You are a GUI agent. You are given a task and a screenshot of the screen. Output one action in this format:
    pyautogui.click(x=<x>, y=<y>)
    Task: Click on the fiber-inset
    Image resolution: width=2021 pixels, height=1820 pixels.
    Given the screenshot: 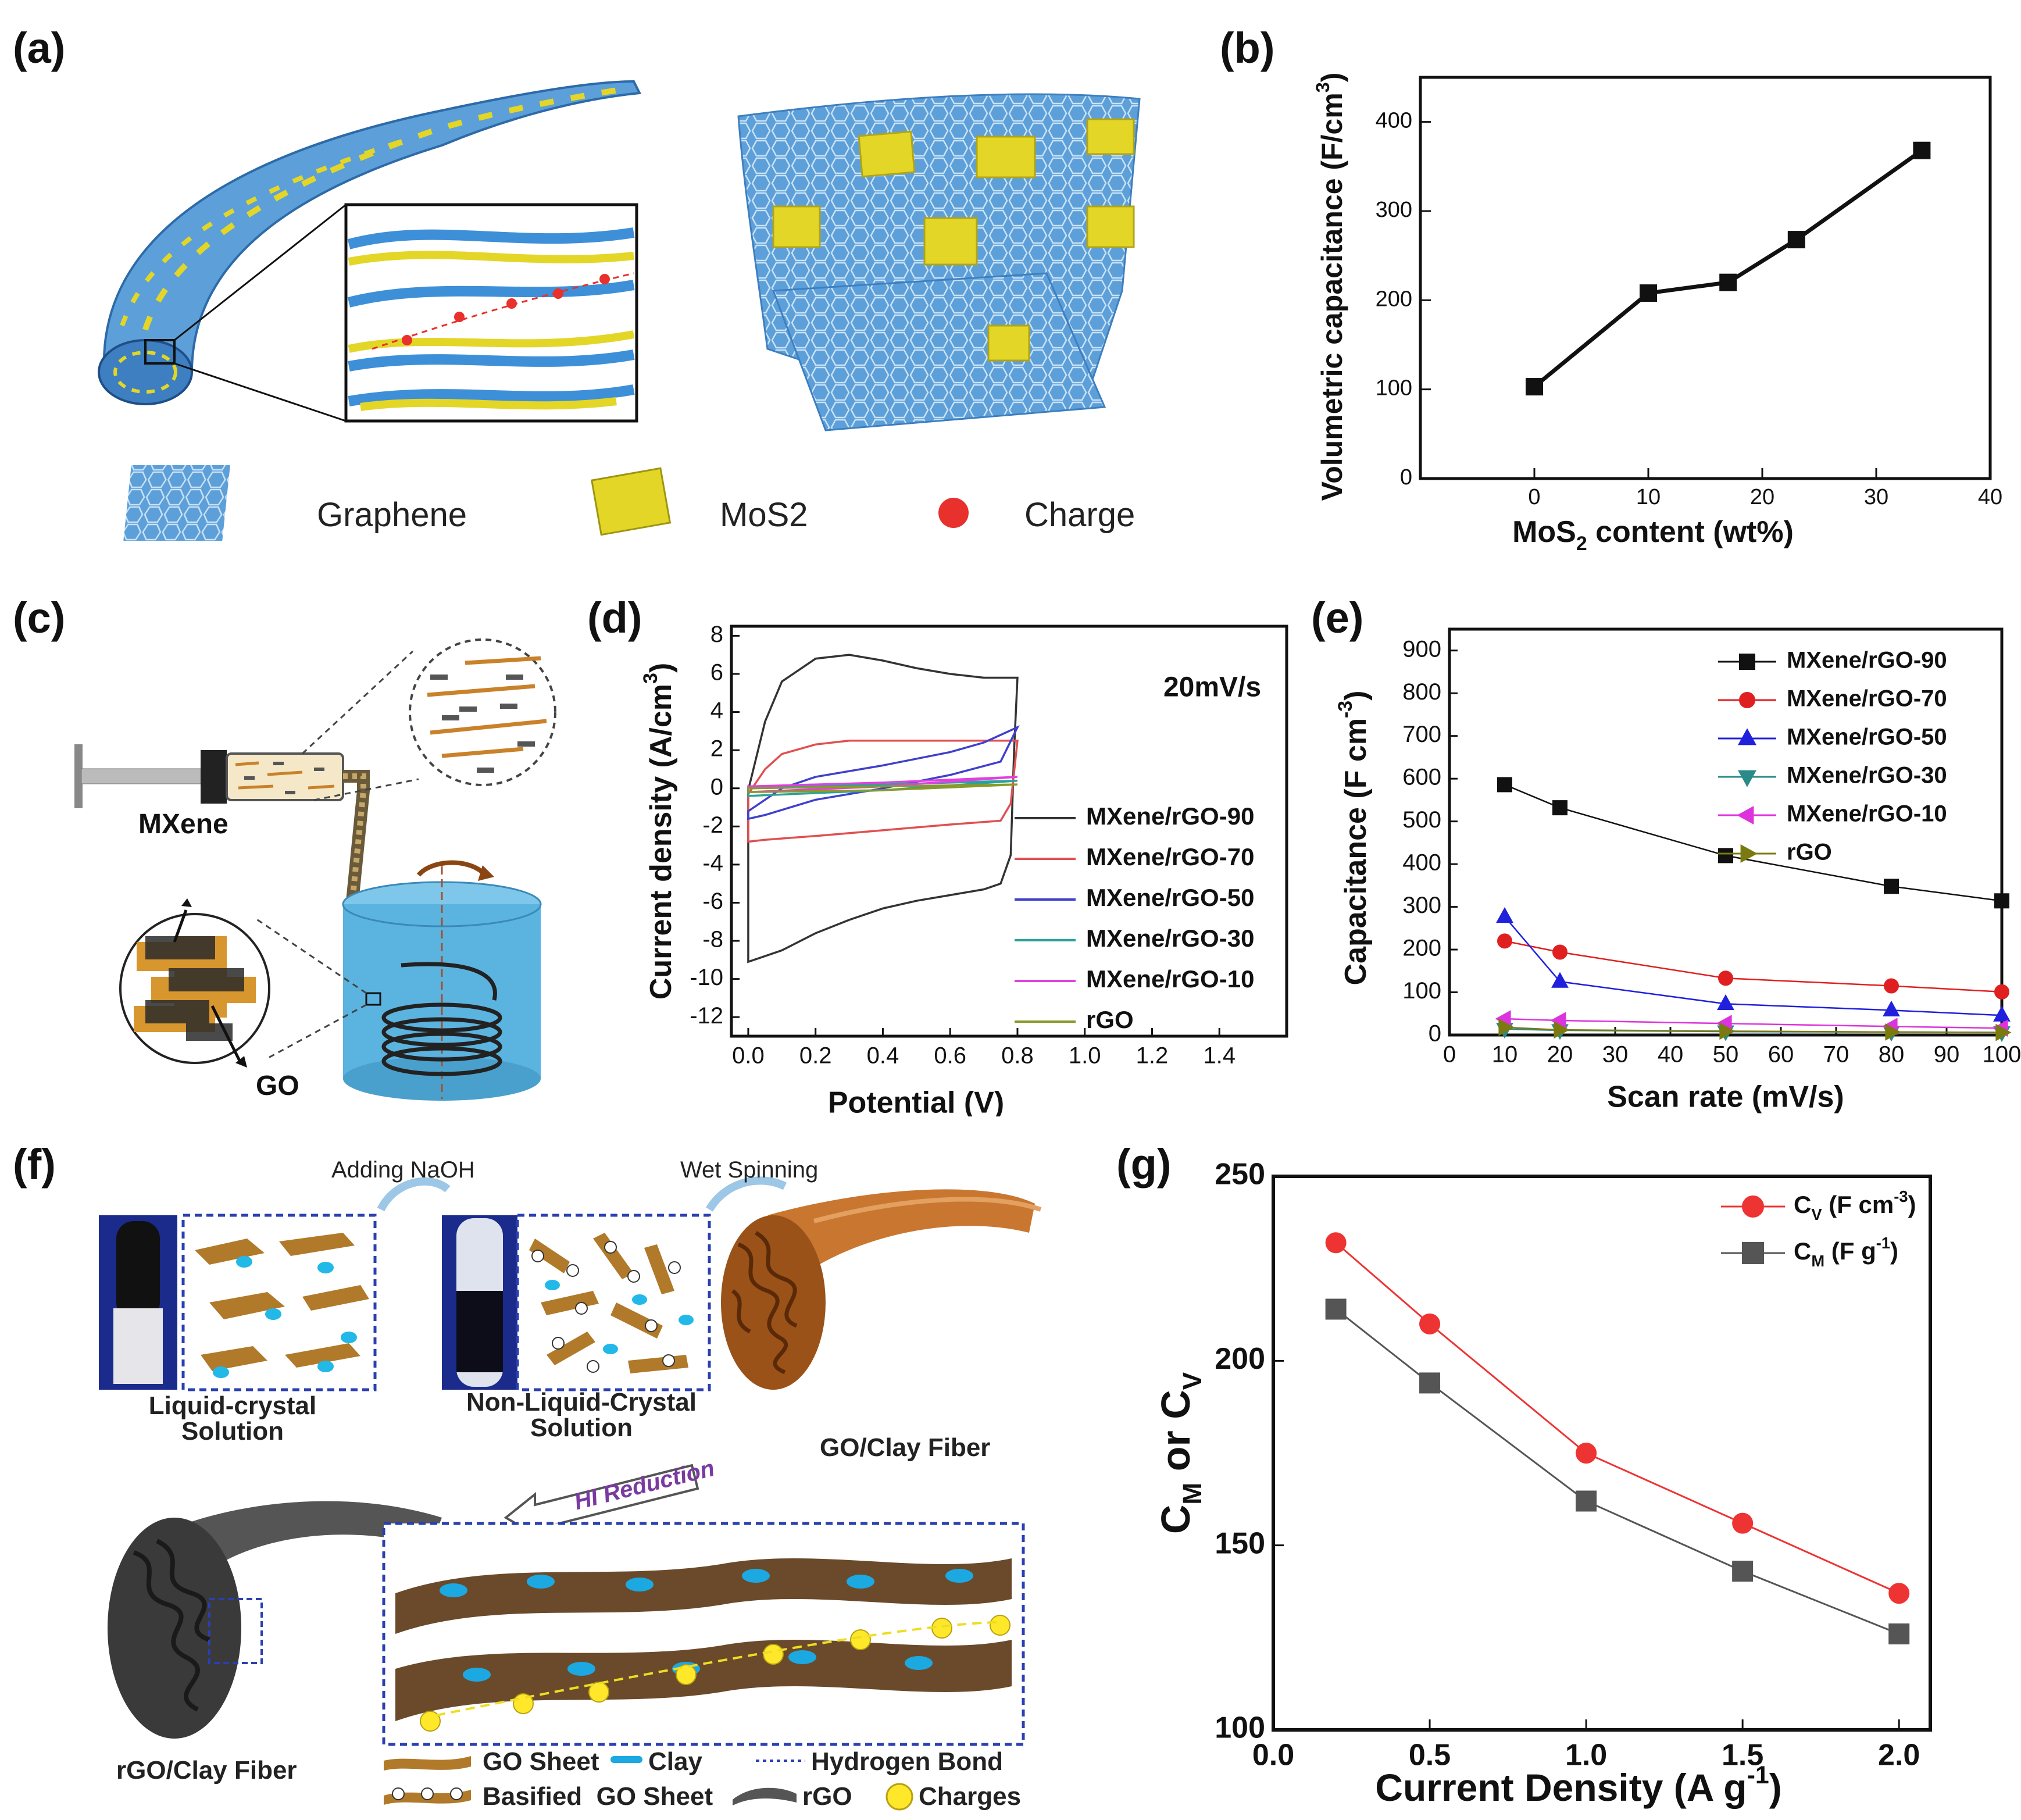 What is the action you would take?
    pyautogui.click(x=491, y=313)
    